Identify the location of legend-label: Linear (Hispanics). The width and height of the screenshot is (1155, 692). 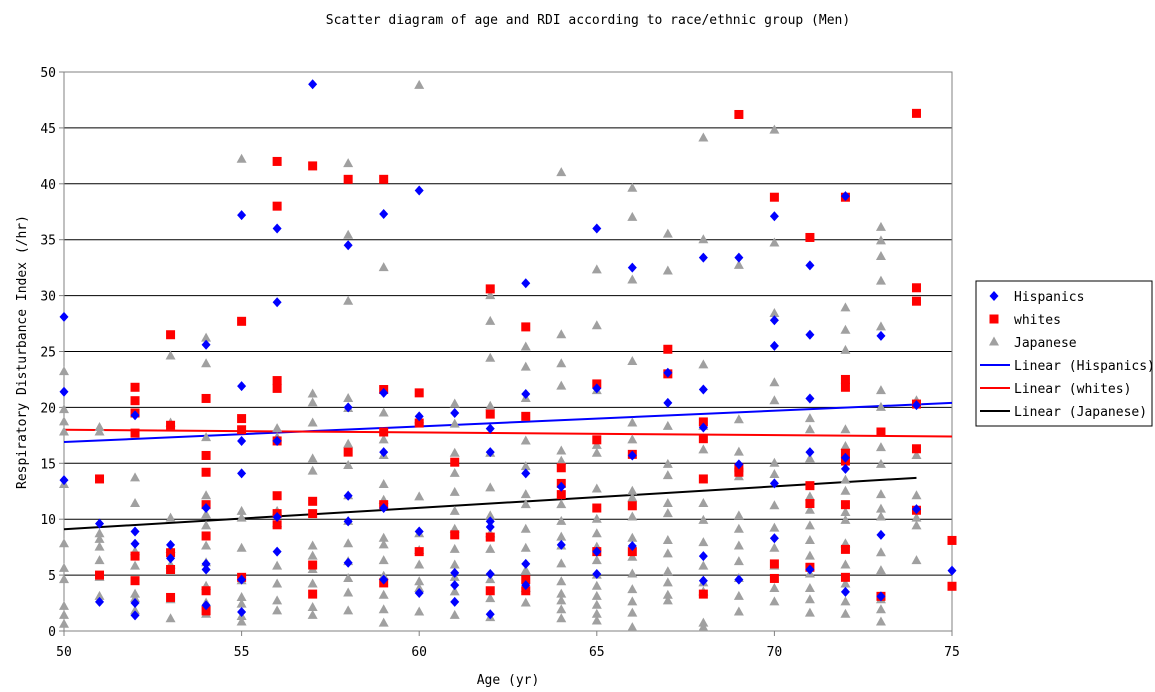
(1084, 366).